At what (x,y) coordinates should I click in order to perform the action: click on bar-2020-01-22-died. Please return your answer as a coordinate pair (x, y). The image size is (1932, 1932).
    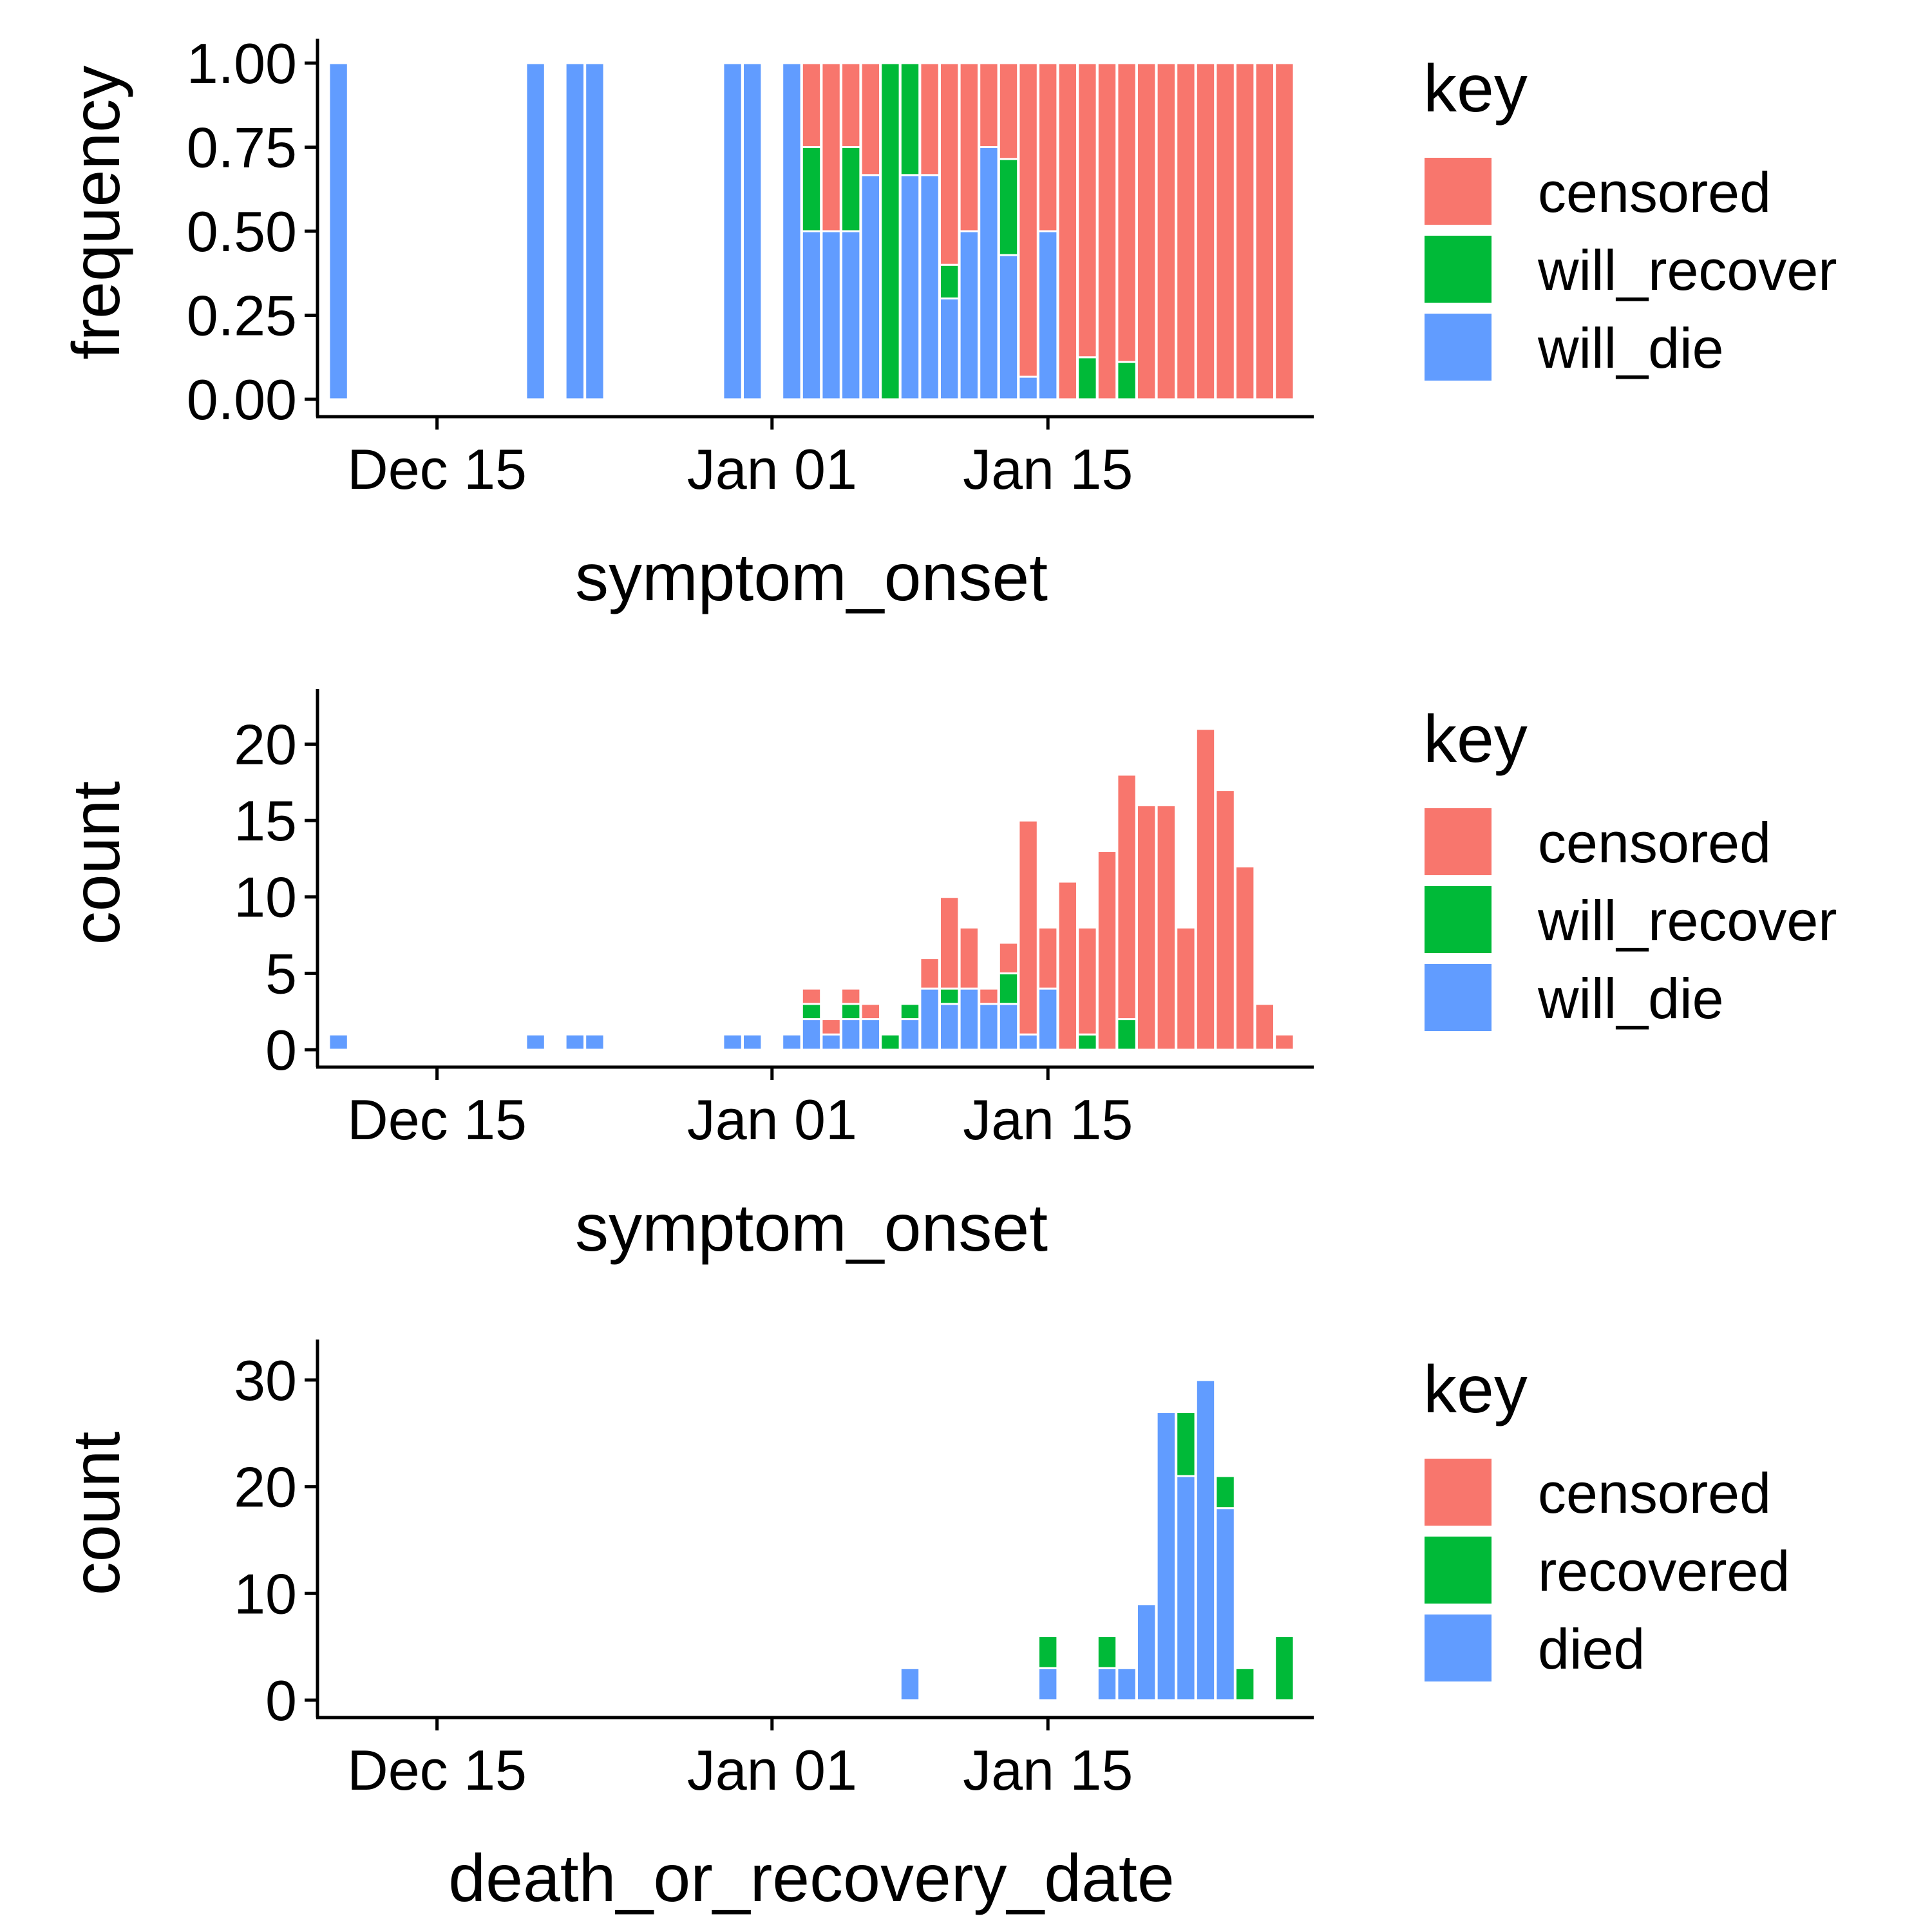
    Looking at the image, I should click on (1186, 1588).